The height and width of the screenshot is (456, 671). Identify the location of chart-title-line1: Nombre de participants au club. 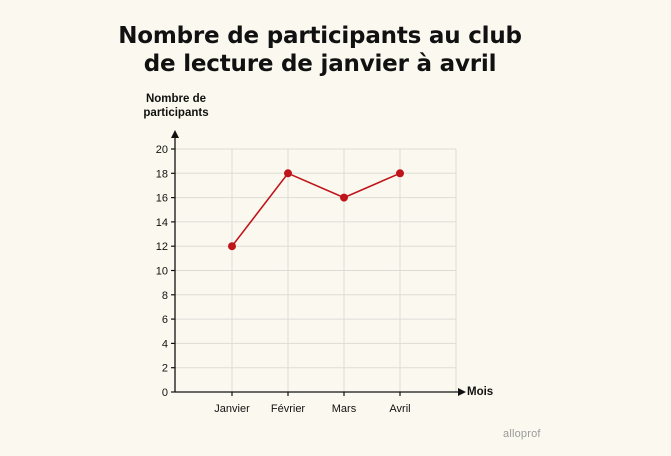
(320, 36).